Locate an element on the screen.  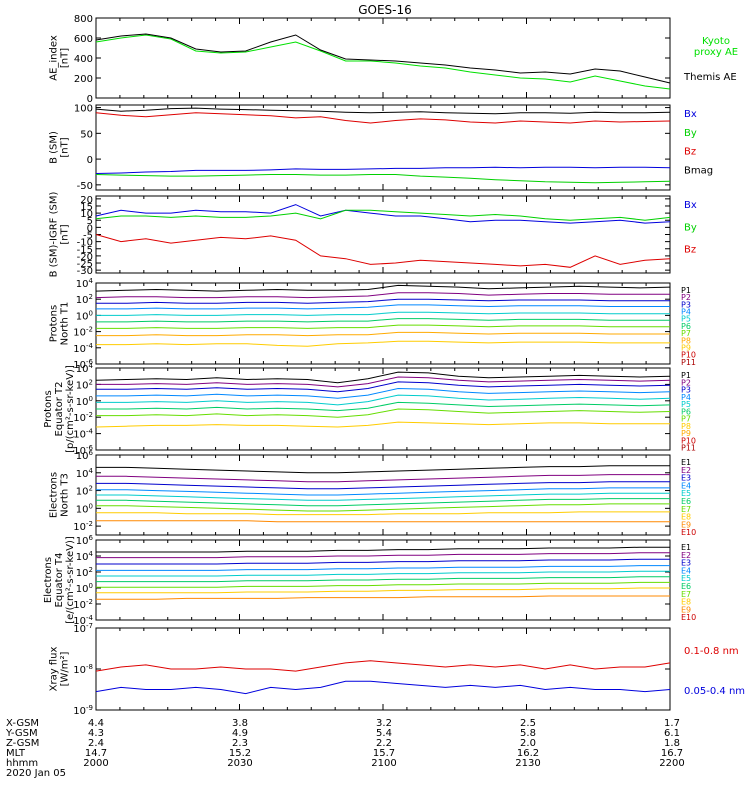
series-line-e1 is located at coordinates (383, 469).